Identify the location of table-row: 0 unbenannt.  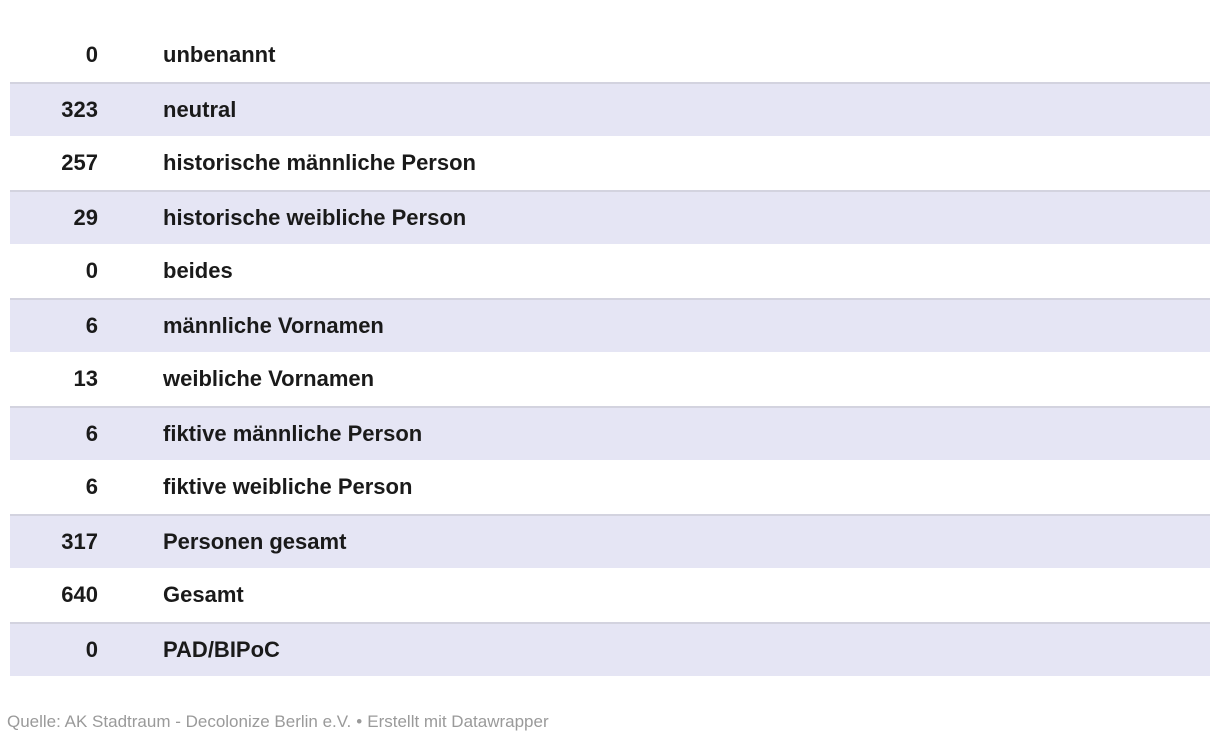
(610, 55).